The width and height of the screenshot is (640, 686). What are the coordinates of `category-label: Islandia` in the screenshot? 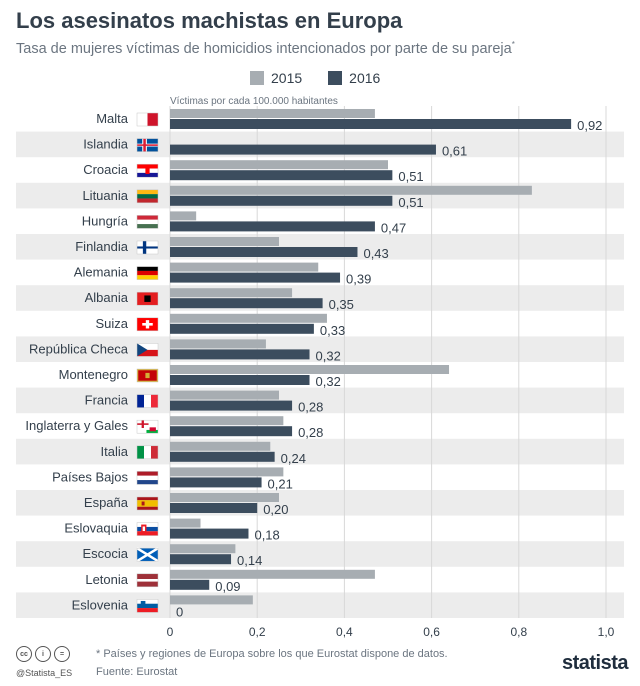 It's located at (106, 144).